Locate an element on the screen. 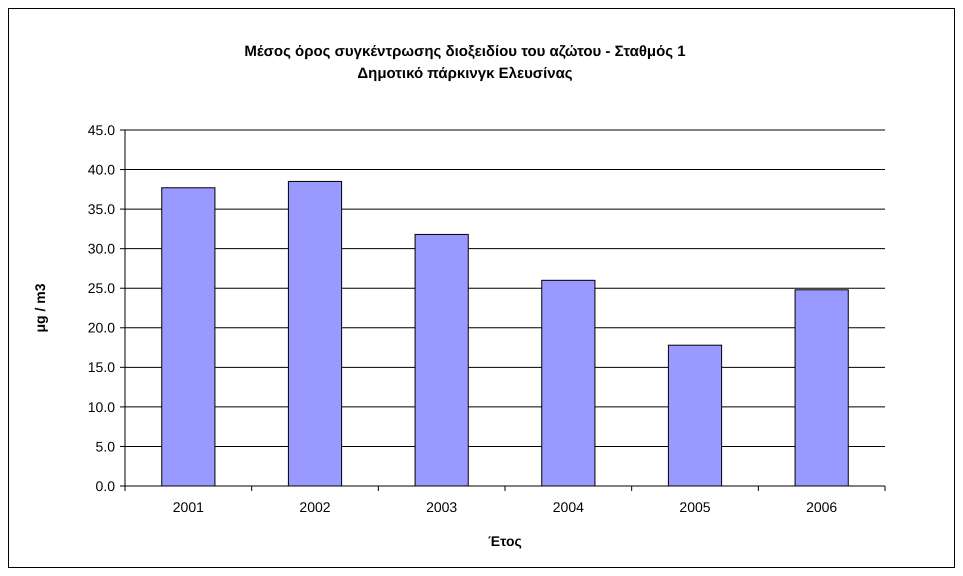 The image size is (963, 576). y-tick-label: 15.0 is located at coordinates (102, 367).